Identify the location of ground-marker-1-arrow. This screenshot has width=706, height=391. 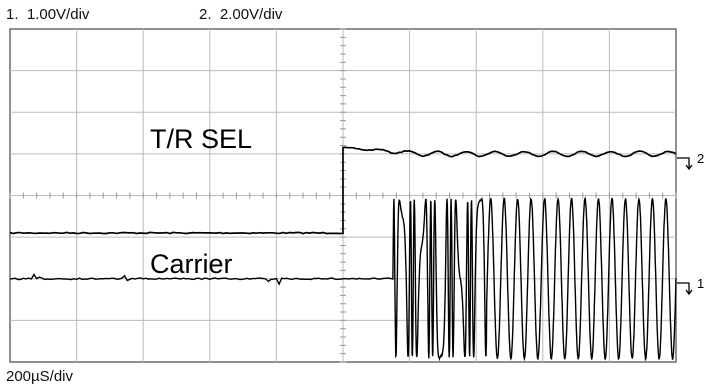
(685, 289).